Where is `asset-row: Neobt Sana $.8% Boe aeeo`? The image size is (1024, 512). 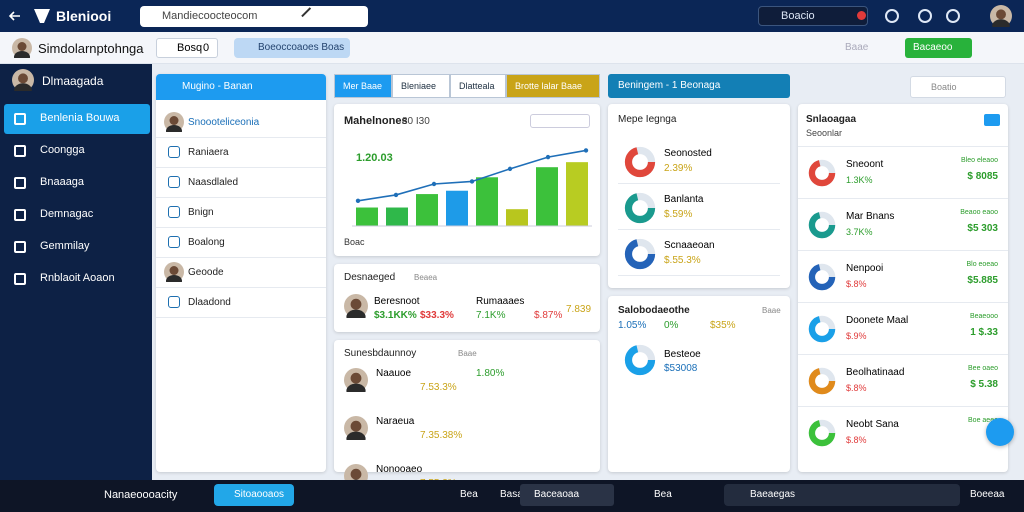
asset-row: Neobt Sana $.8% Boe aeeo is located at coordinates (903, 432).